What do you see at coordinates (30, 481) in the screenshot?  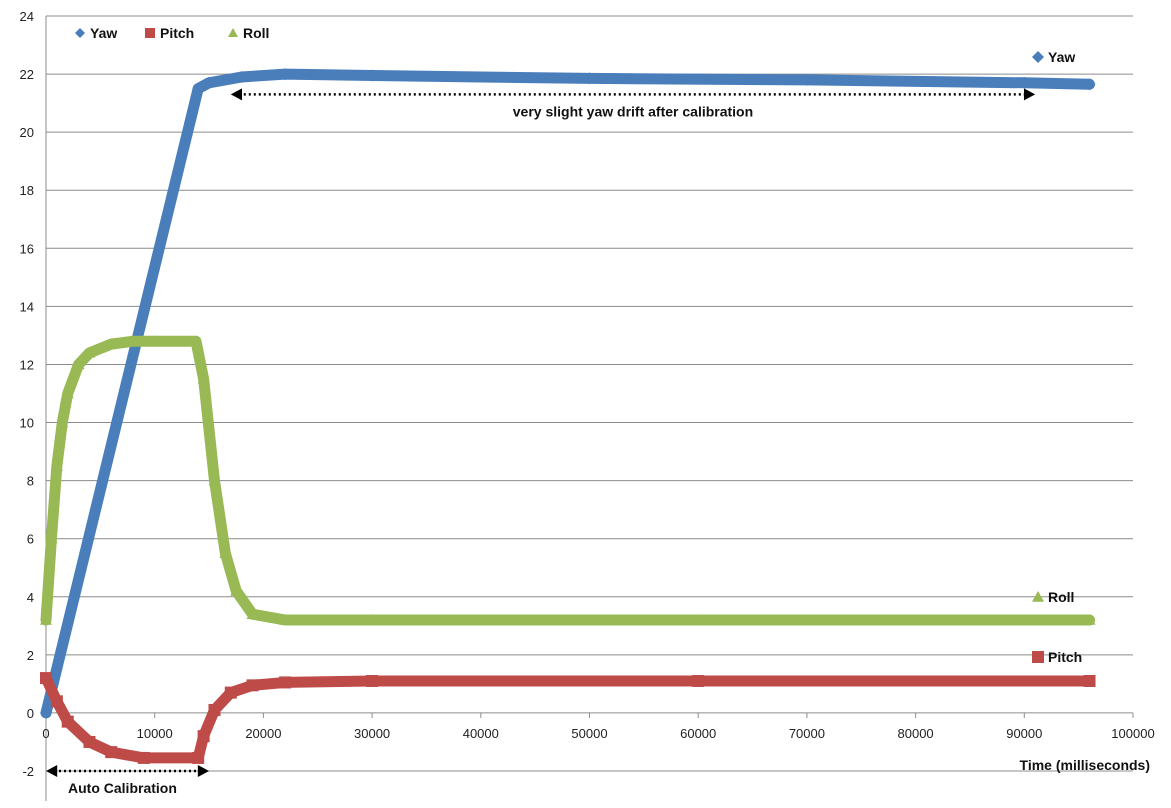 I see `y-tick-label: 8` at bounding box center [30, 481].